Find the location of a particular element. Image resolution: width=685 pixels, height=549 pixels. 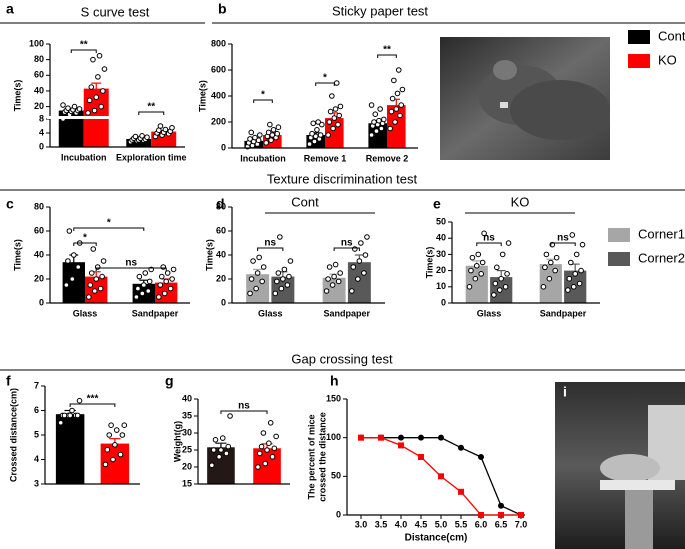

y-tick-label: 30 is located at coordinates (441, 254).